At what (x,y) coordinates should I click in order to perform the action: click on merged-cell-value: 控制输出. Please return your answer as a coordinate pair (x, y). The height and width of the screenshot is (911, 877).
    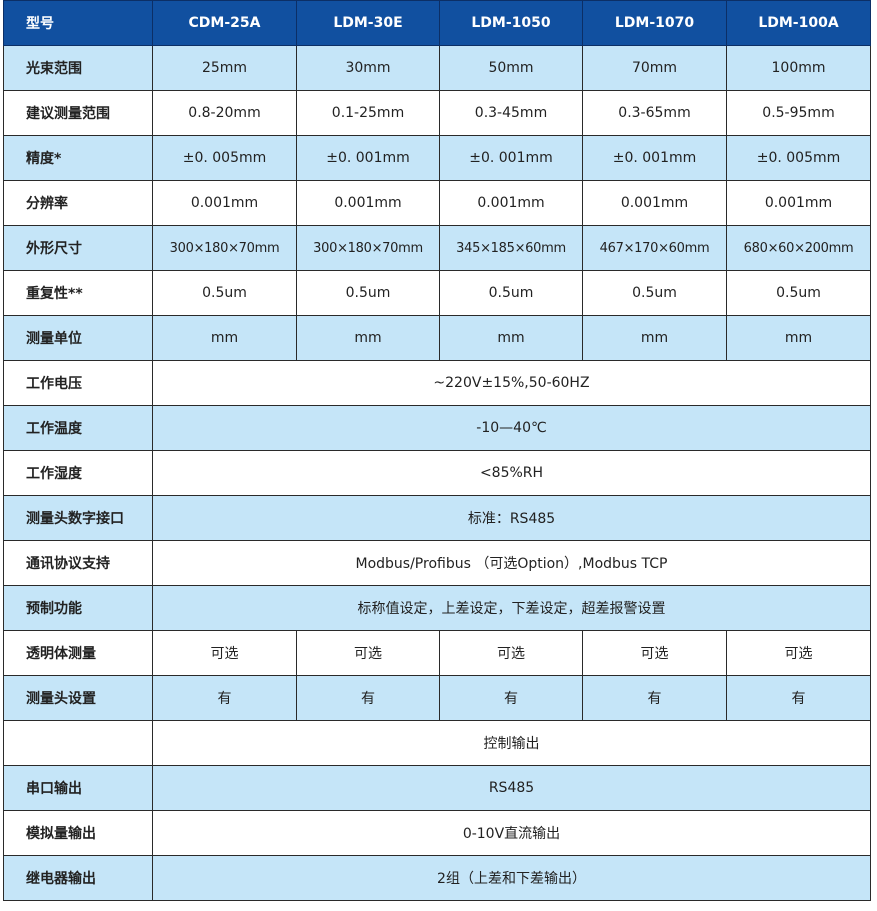
    Looking at the image, I should click on (511, 743).